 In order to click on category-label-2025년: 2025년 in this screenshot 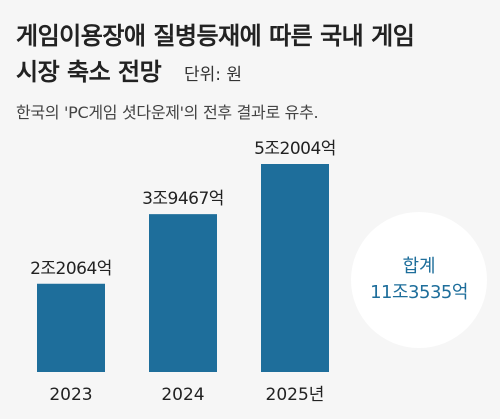, I will do `click(295, 395)`.